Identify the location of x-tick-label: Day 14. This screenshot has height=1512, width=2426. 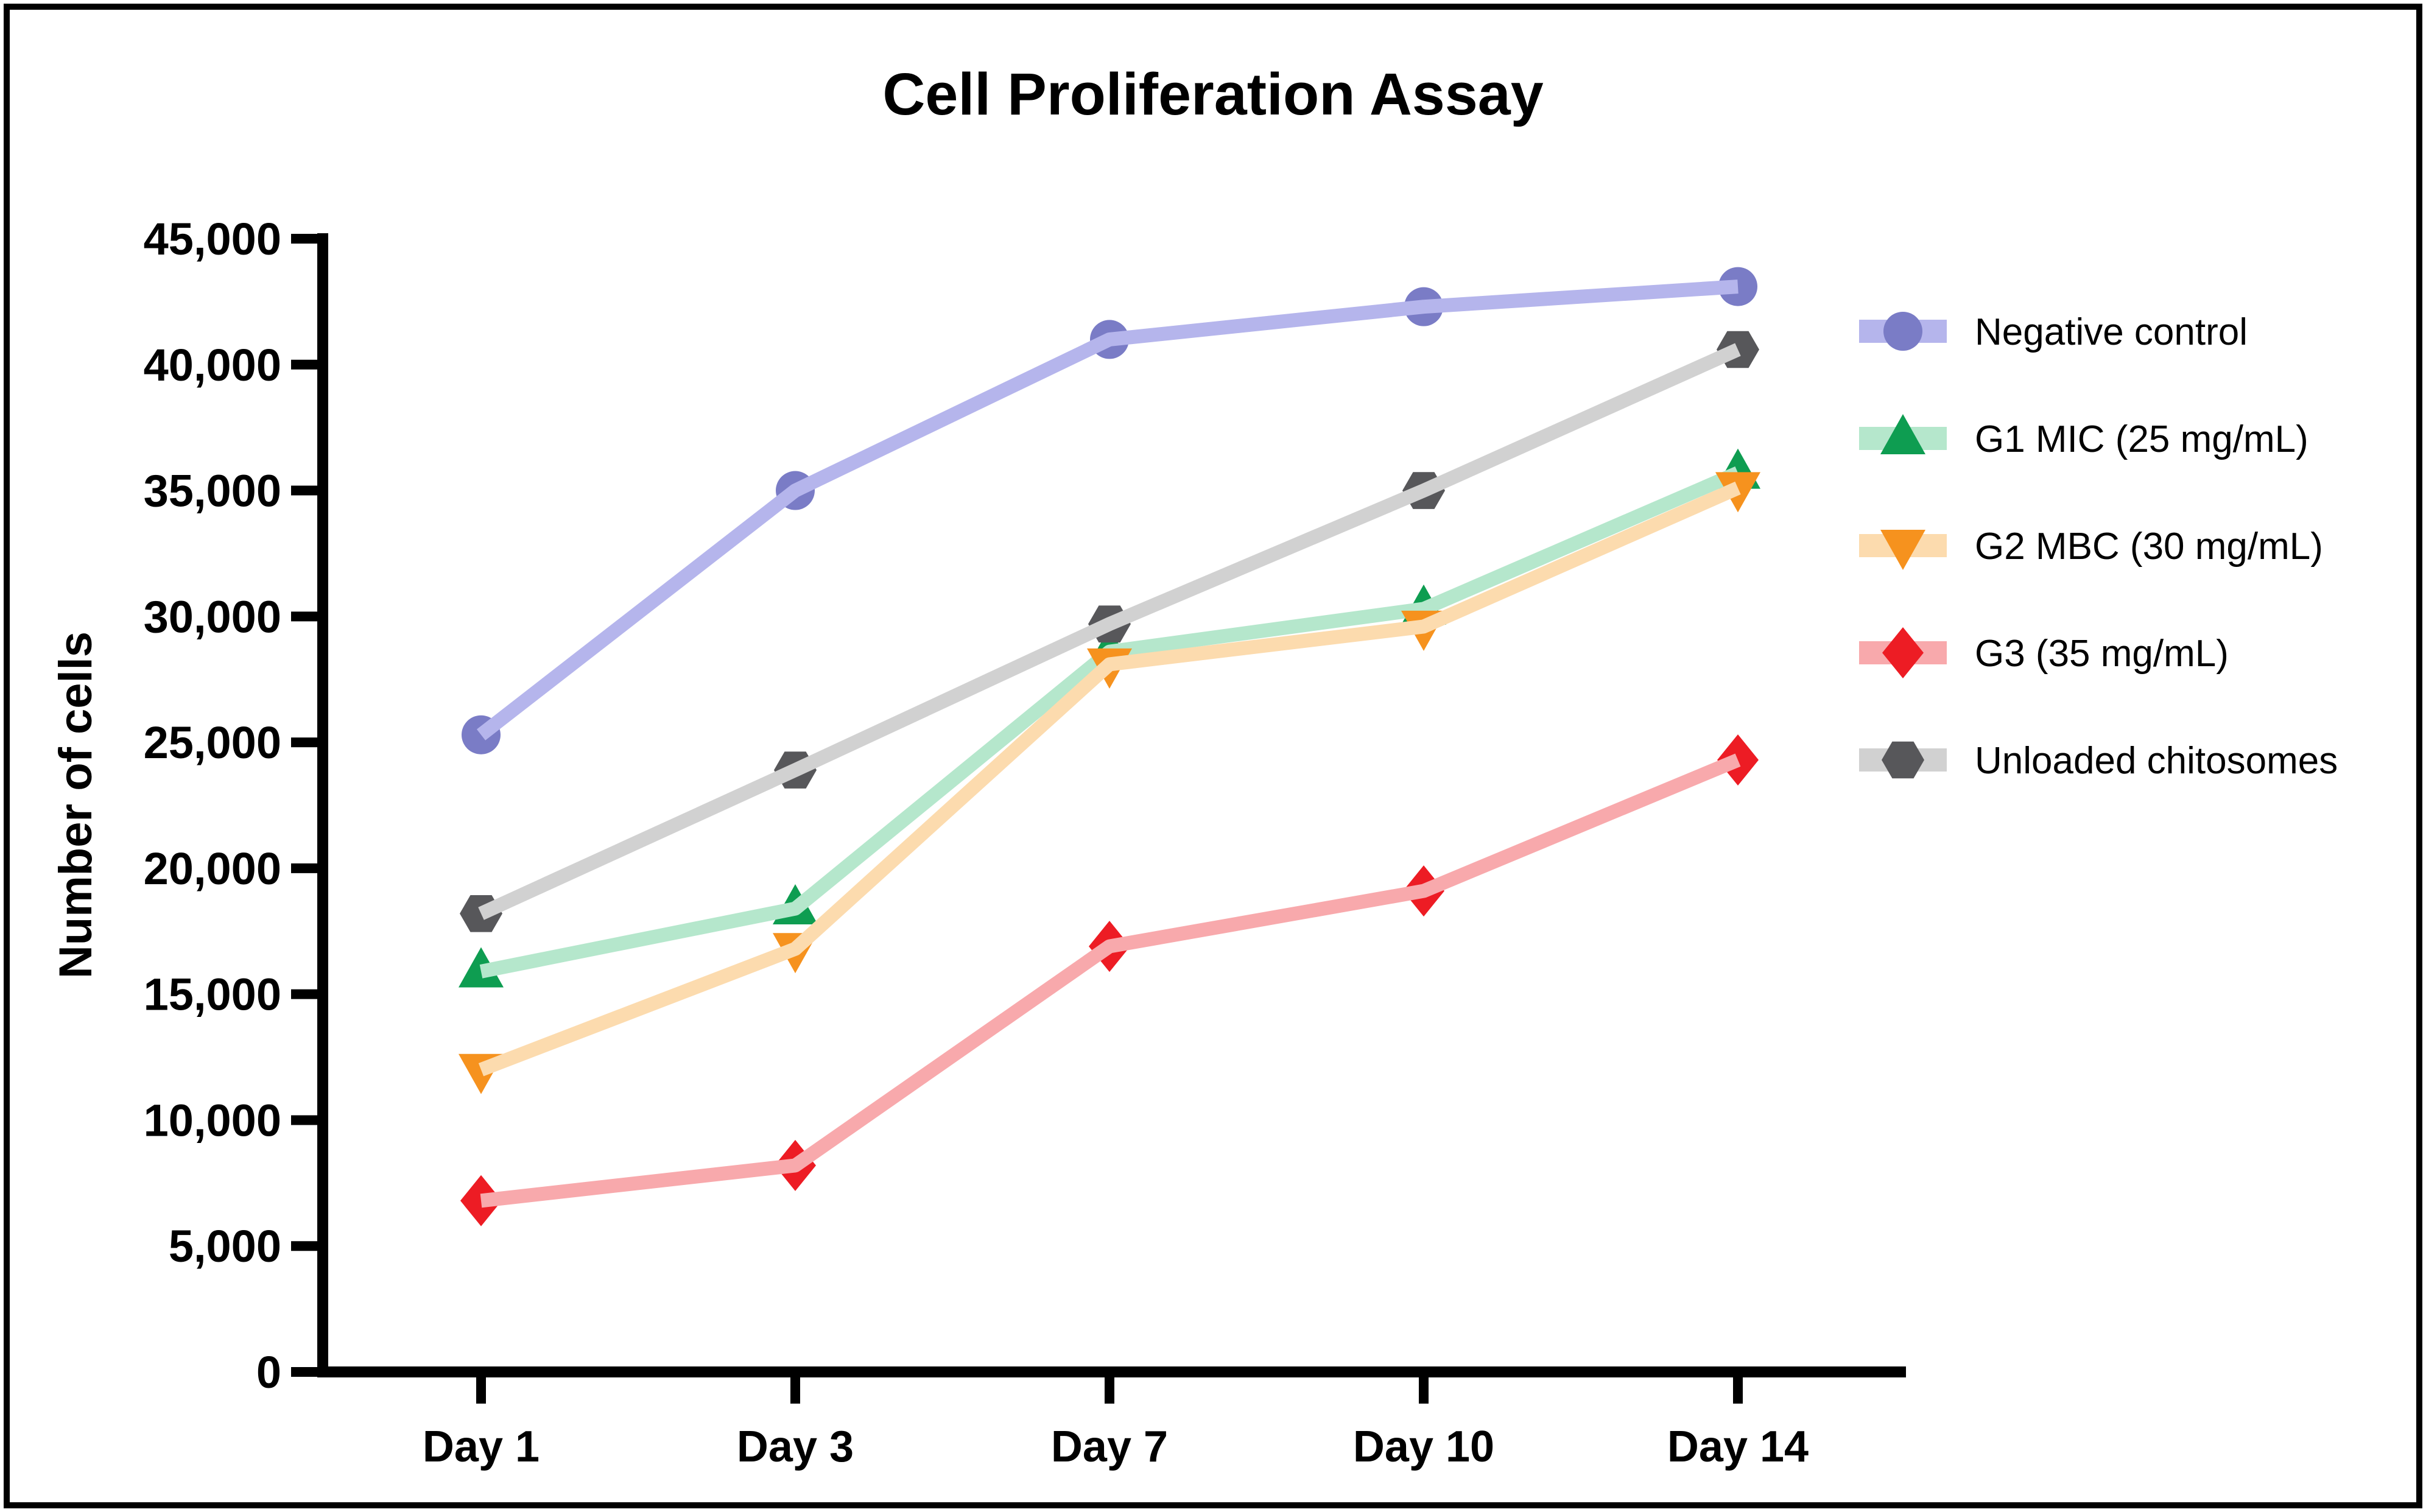
(1738, 1447).